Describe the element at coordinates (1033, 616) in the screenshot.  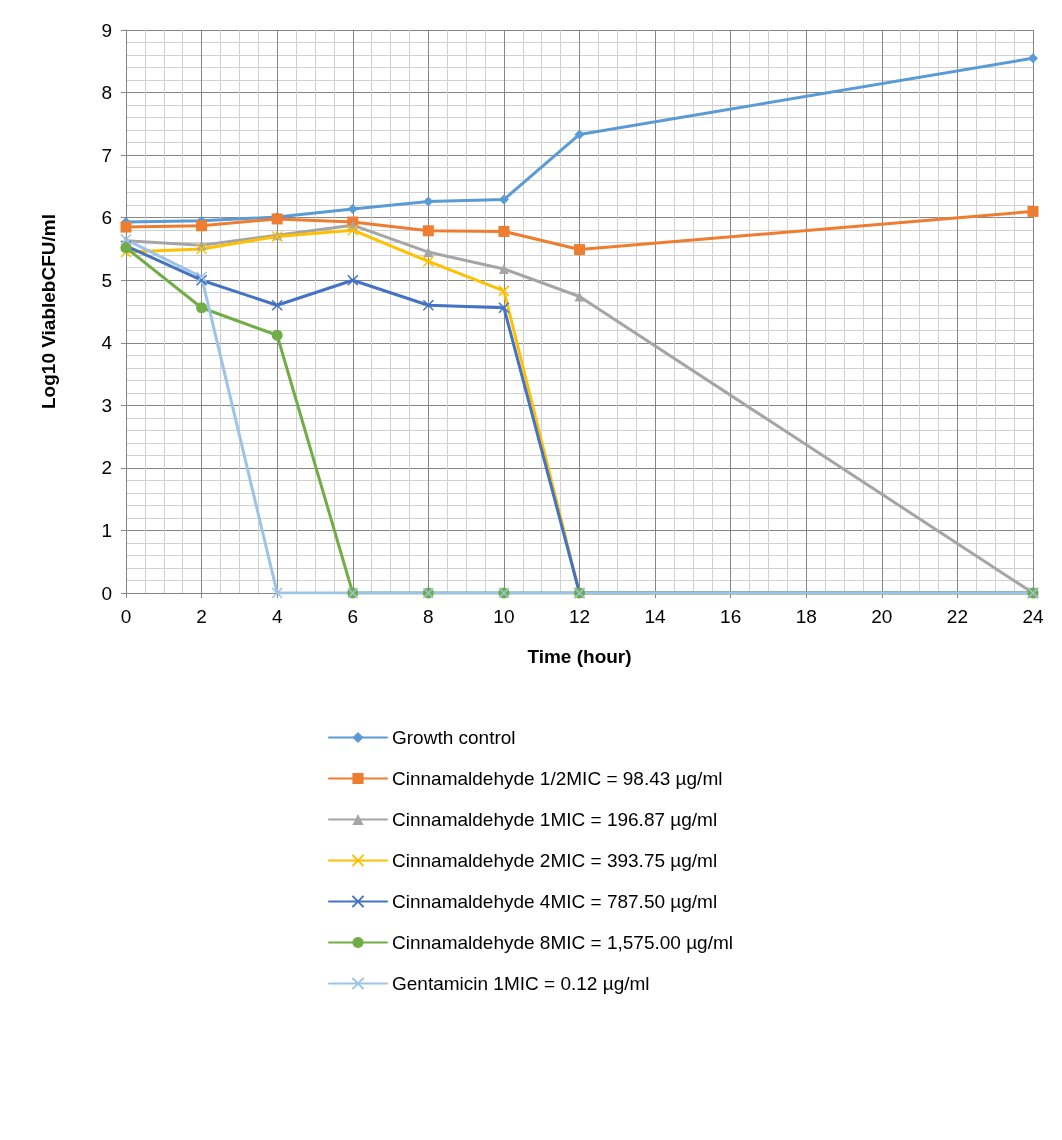
I see `x-tick-label: 24` at that location.